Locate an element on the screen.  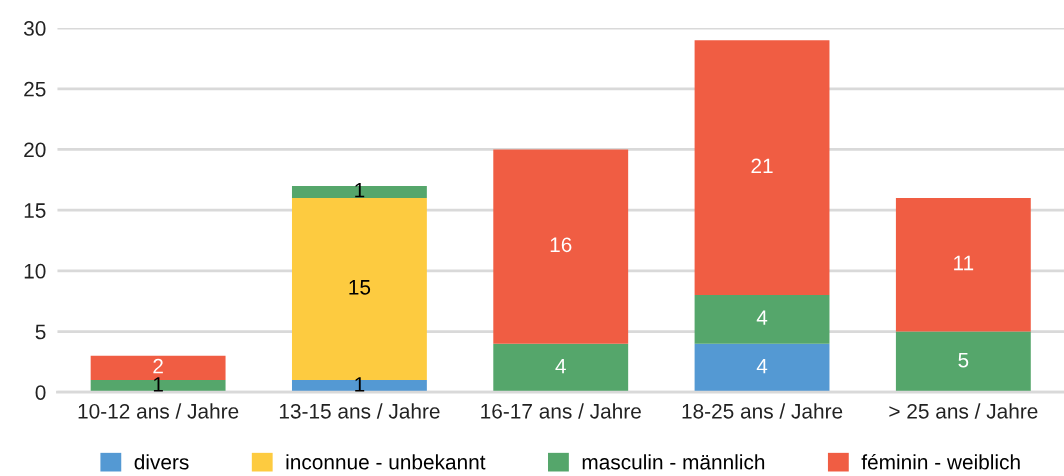
x-tick-label: 18-25 ans / Jahre is located at coordinates (762, 411).